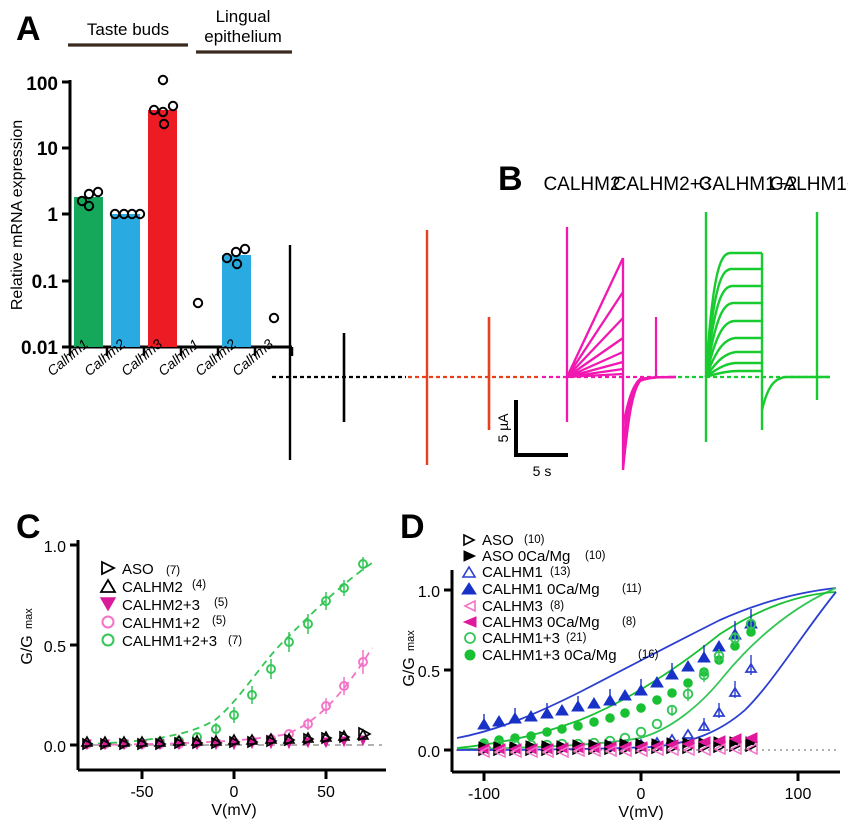 This screenshot has width=848, height=820. What do you see at coordinates (641, 794) in the screenshot?
I see `panel-d-xtick-0: 0` at bounding box center [641, 794].